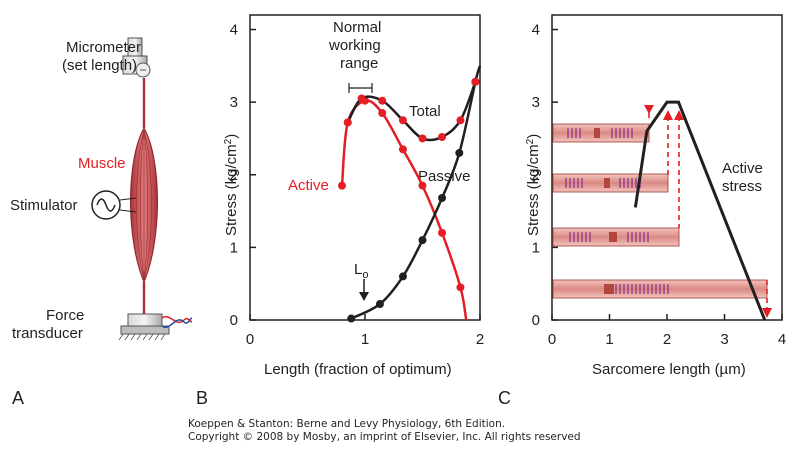  Describe the element at coordinates (234, 30) in the screenshot. I see `panel-b-ytick-label: 4` at that location.